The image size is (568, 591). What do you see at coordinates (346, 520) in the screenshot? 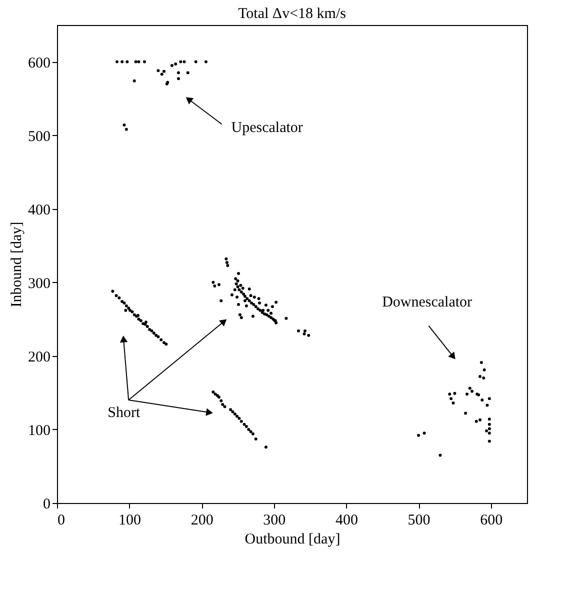
I see `x-tick-label: 400` at bounding box center [346, 520].